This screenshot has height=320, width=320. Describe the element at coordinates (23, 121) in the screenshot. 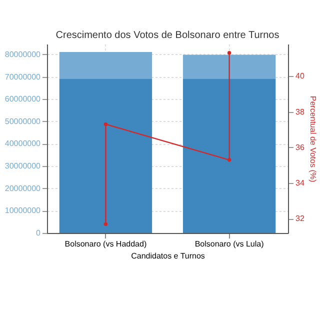

I see `y-tick-label: 50000000` at that location.